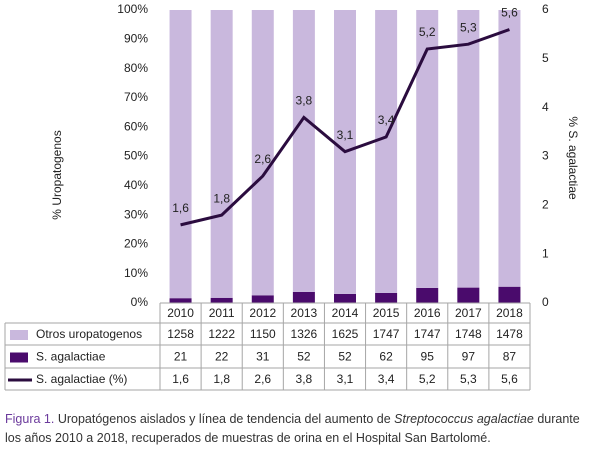 This screenshot has height=458, width=591. What do you see at coordinates (468, 334) in the screenshot?
I see `table-cell: 1748` at bounding box center [468, 334].